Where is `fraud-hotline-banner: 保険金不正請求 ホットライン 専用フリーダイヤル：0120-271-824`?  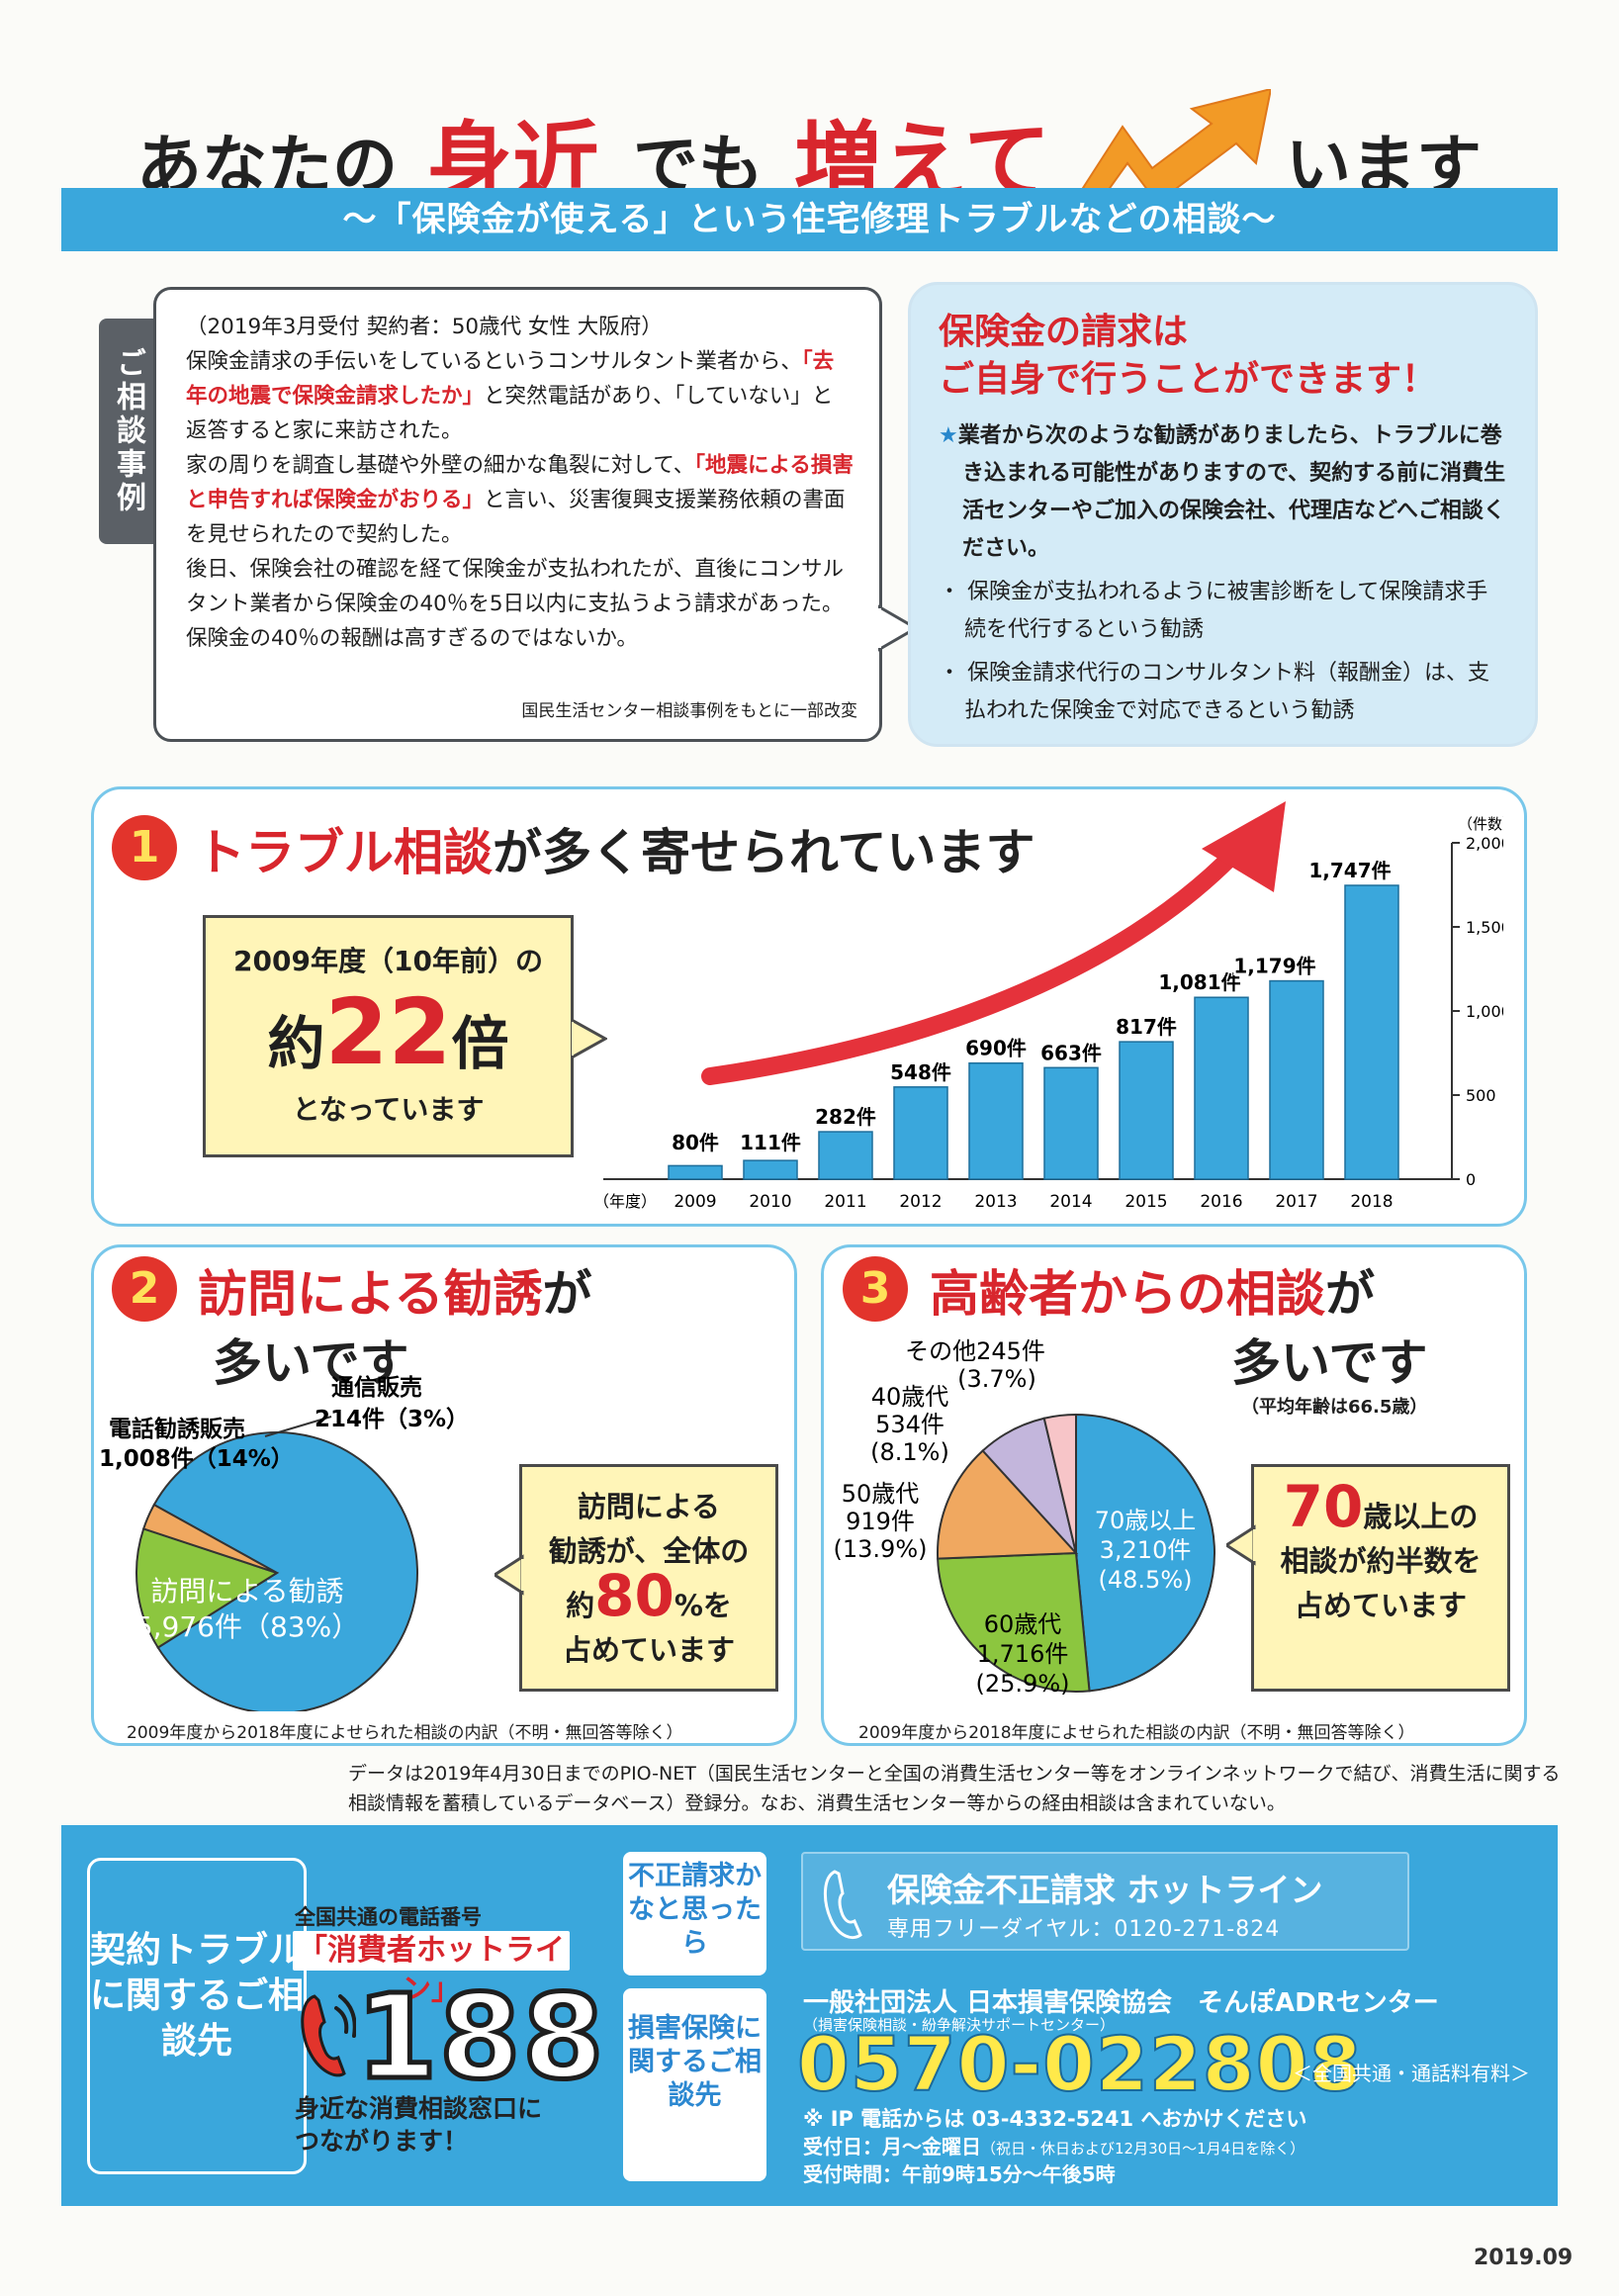
fraud-hotline-banner: 保険金不正請求 ホットライン 専用フリーダイヤル：0120-271-824 is located at coordinates (1105, 1901).